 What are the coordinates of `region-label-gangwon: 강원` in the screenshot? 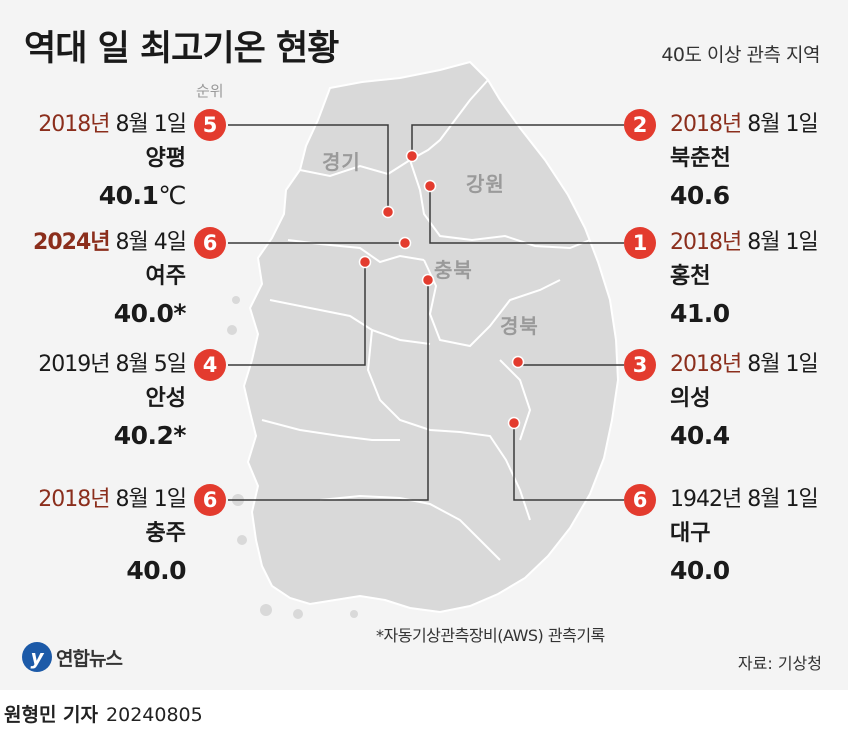 It's located at (485, 184).